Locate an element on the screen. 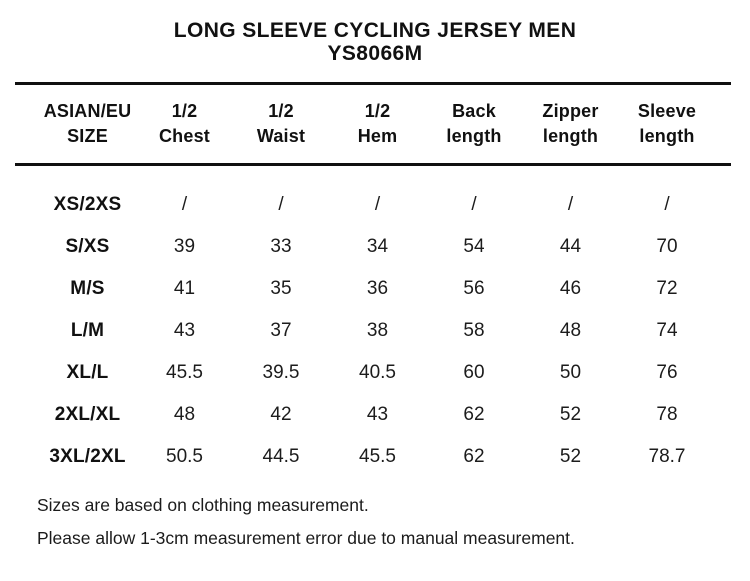 This screenshot has height=581, width=750. hem-value: 43 is located at coordinates (377, 414).